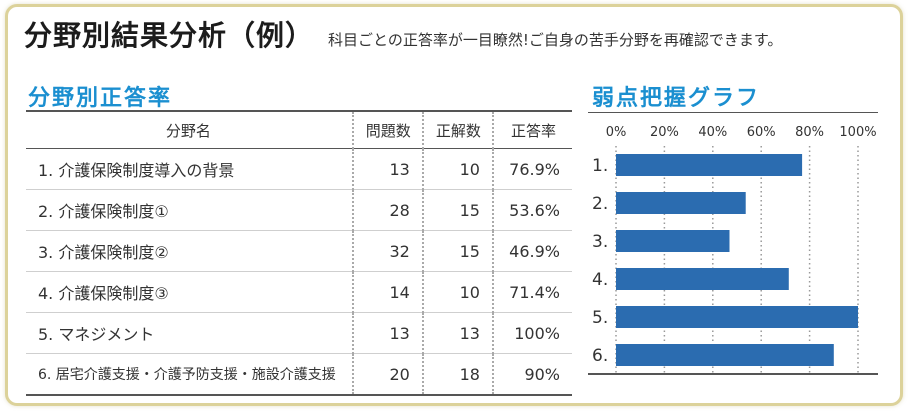  I want to click on cell-field: 6. 居宅介護支援・介護予防支援・施設介護支援, so click(189, 374).